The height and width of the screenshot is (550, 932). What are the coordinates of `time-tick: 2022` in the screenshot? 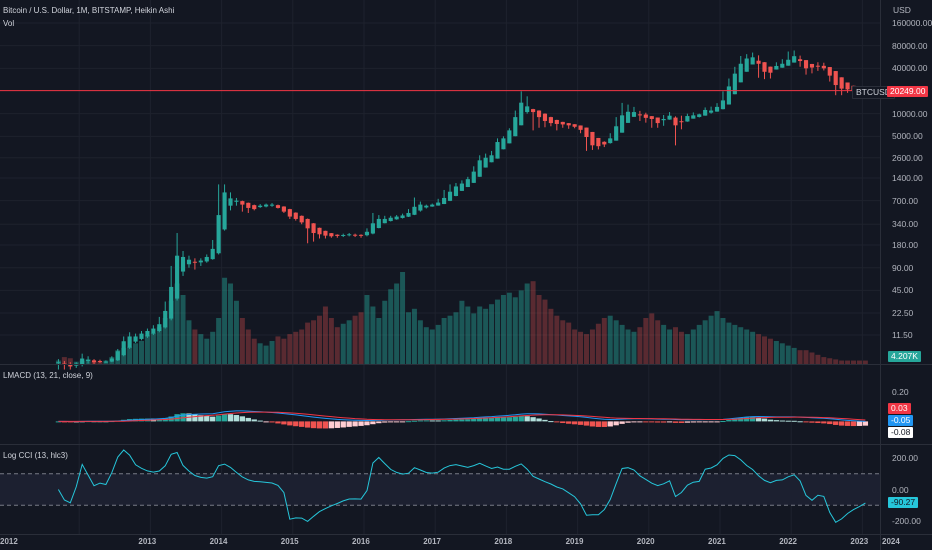 It's located at (788, 541).